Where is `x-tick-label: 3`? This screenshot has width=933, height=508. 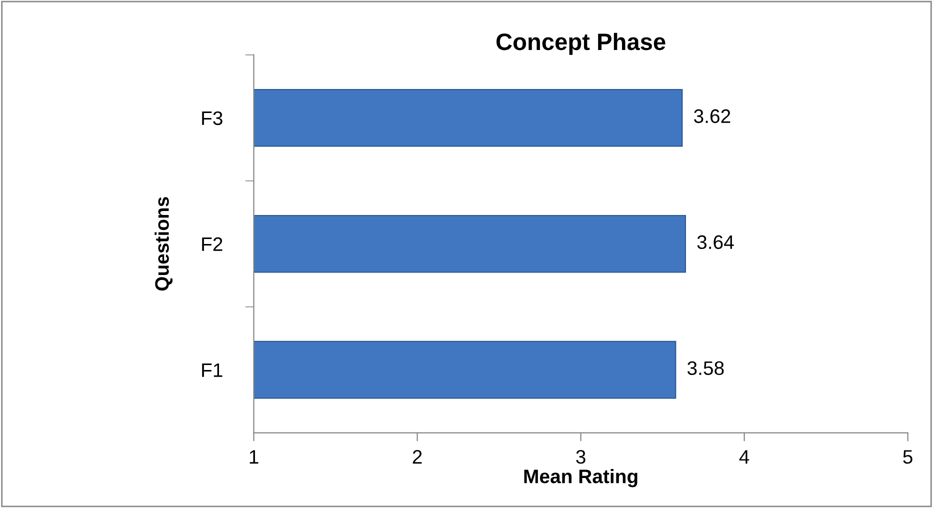
x-tick-label: 3 is located at coordinates (581, 457).